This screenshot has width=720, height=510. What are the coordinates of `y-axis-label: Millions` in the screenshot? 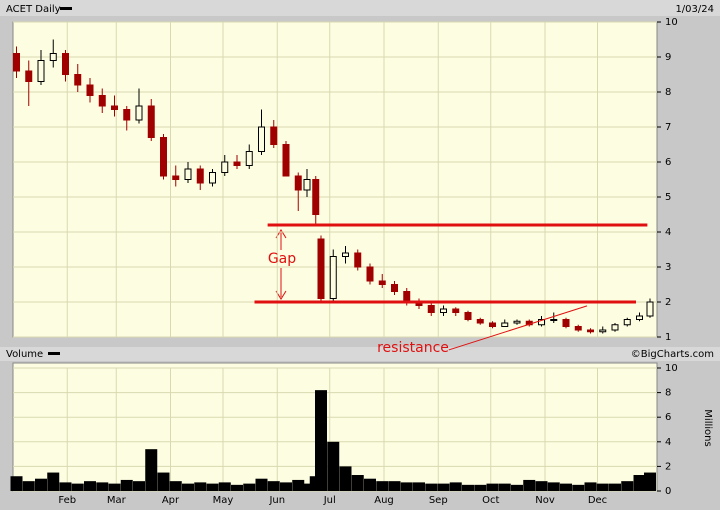 It's located at (707, 427).